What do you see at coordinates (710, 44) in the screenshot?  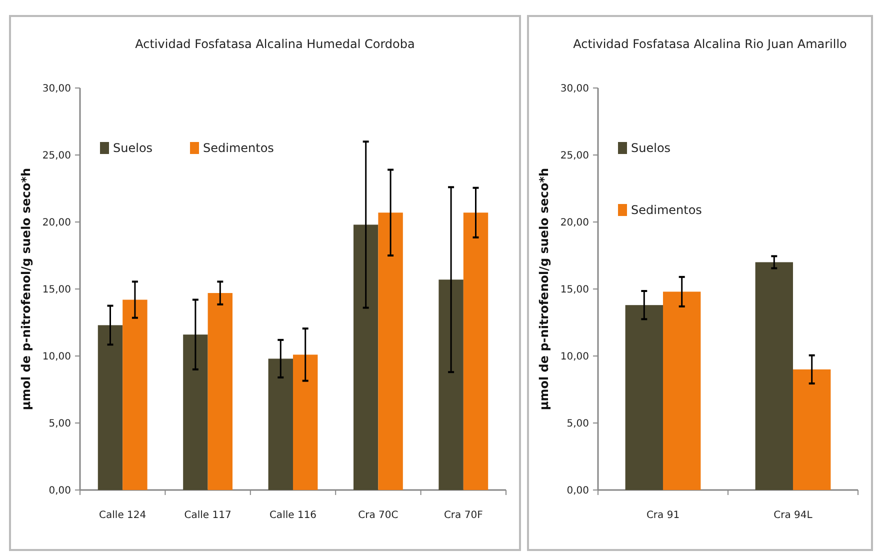 I see `chart-title: Actividad Fosfatasa Alcalina Rio Juan Amarillo` at bounding box center [710, 44].